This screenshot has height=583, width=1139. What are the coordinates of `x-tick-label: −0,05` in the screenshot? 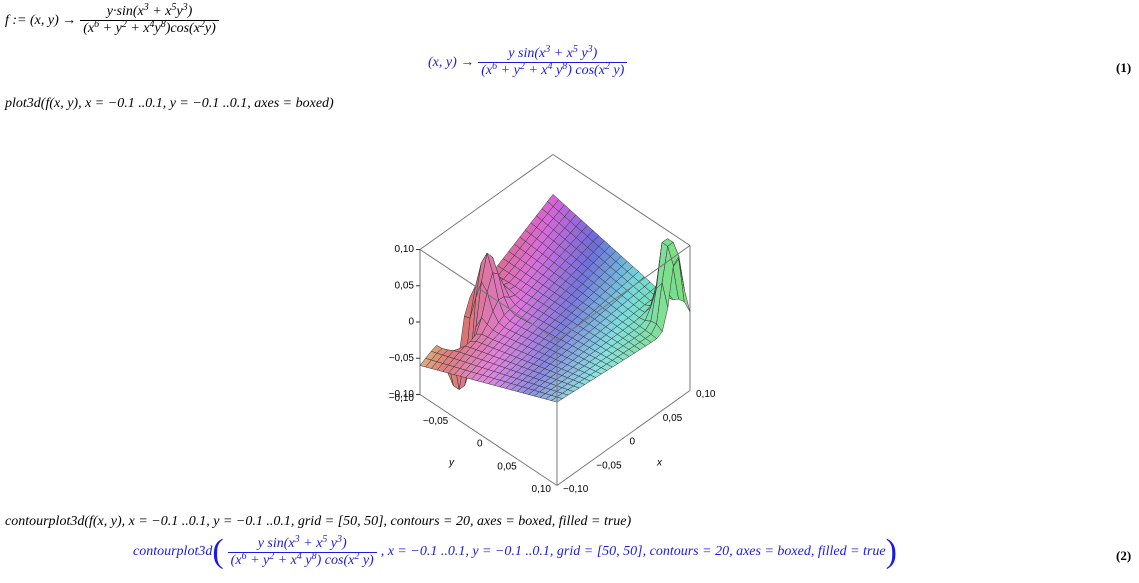 It's located at (609, 465).